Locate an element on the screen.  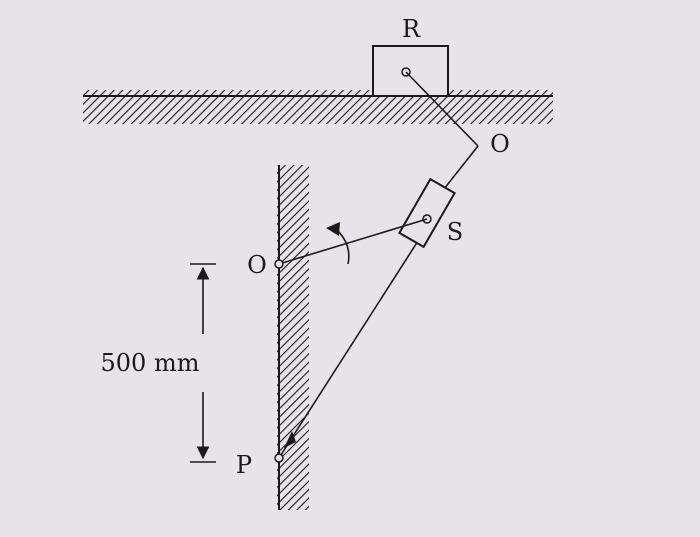
link-o-to-slider is located at coordinates (459, 170).